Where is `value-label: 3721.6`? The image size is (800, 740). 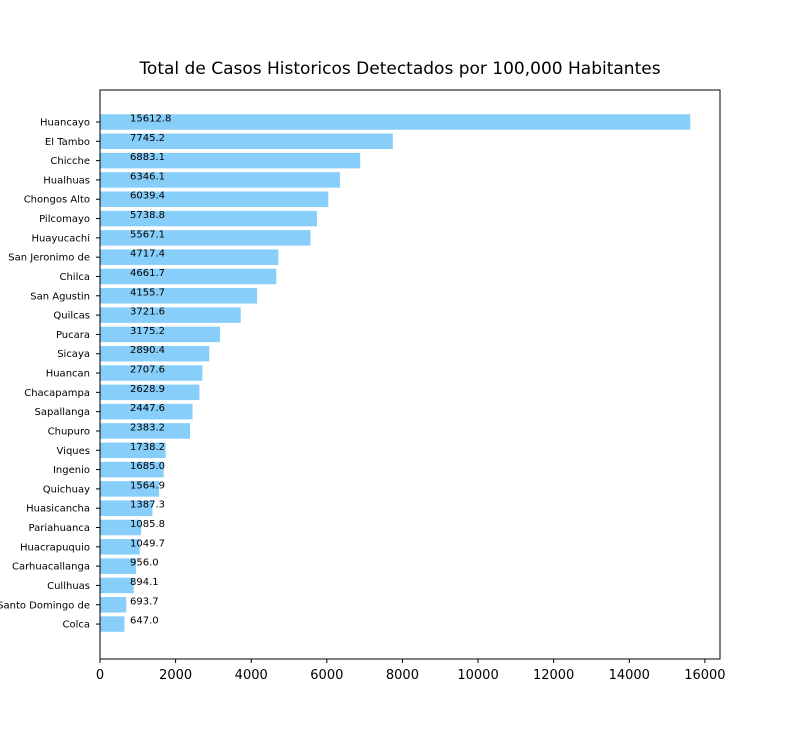
value-label: 3721.6 is located at coordinates (147, 312).